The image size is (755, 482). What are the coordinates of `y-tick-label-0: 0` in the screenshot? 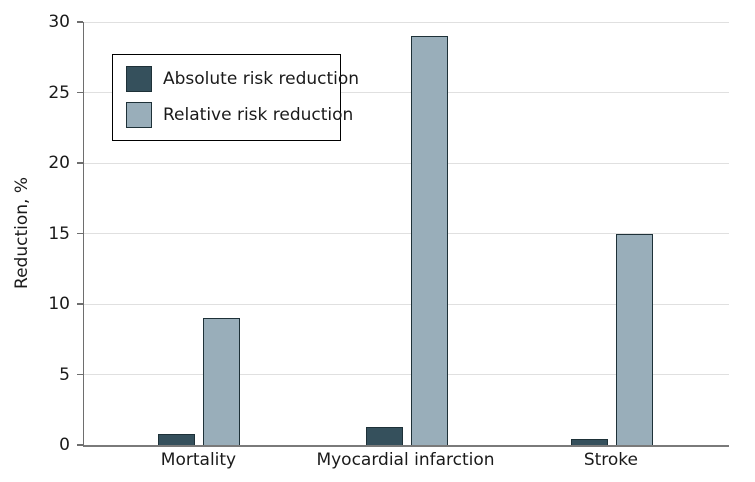 It's located at (64, 445).